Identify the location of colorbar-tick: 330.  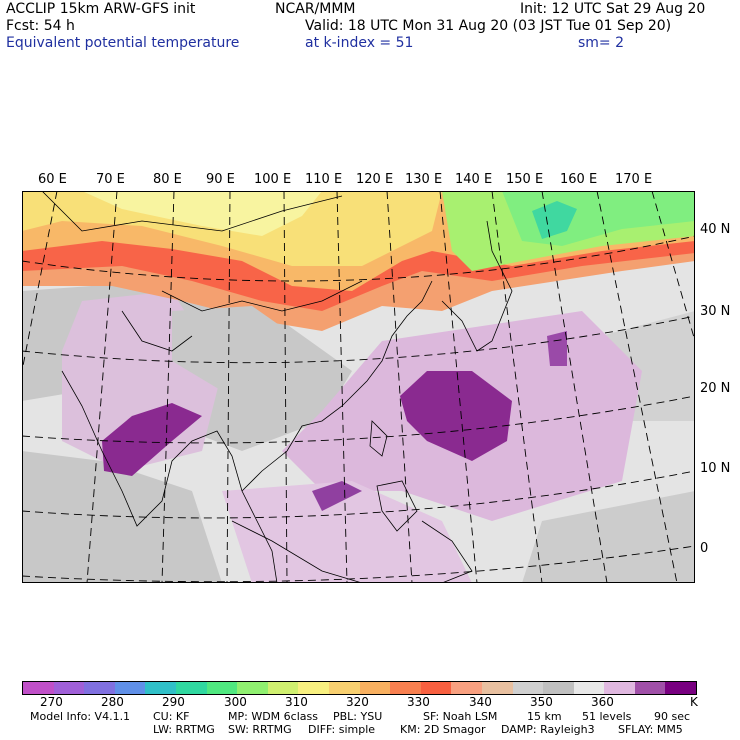
(418, 702).